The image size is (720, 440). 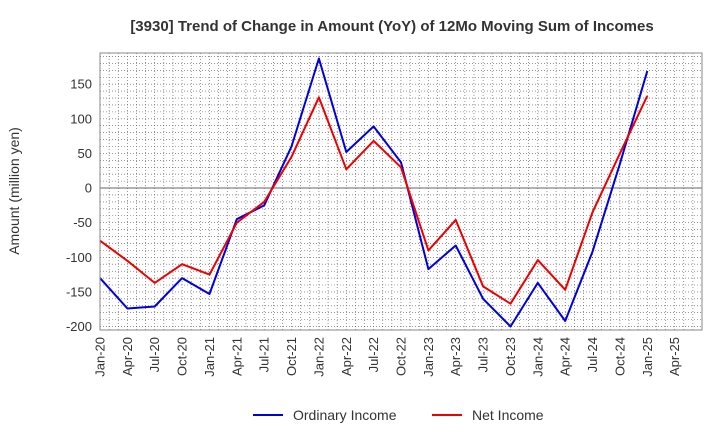 What do you see at coordinates (455, 356) in the screenshot?
I see `x-tick-label: Apr-23` at bounding box center [455, 356].